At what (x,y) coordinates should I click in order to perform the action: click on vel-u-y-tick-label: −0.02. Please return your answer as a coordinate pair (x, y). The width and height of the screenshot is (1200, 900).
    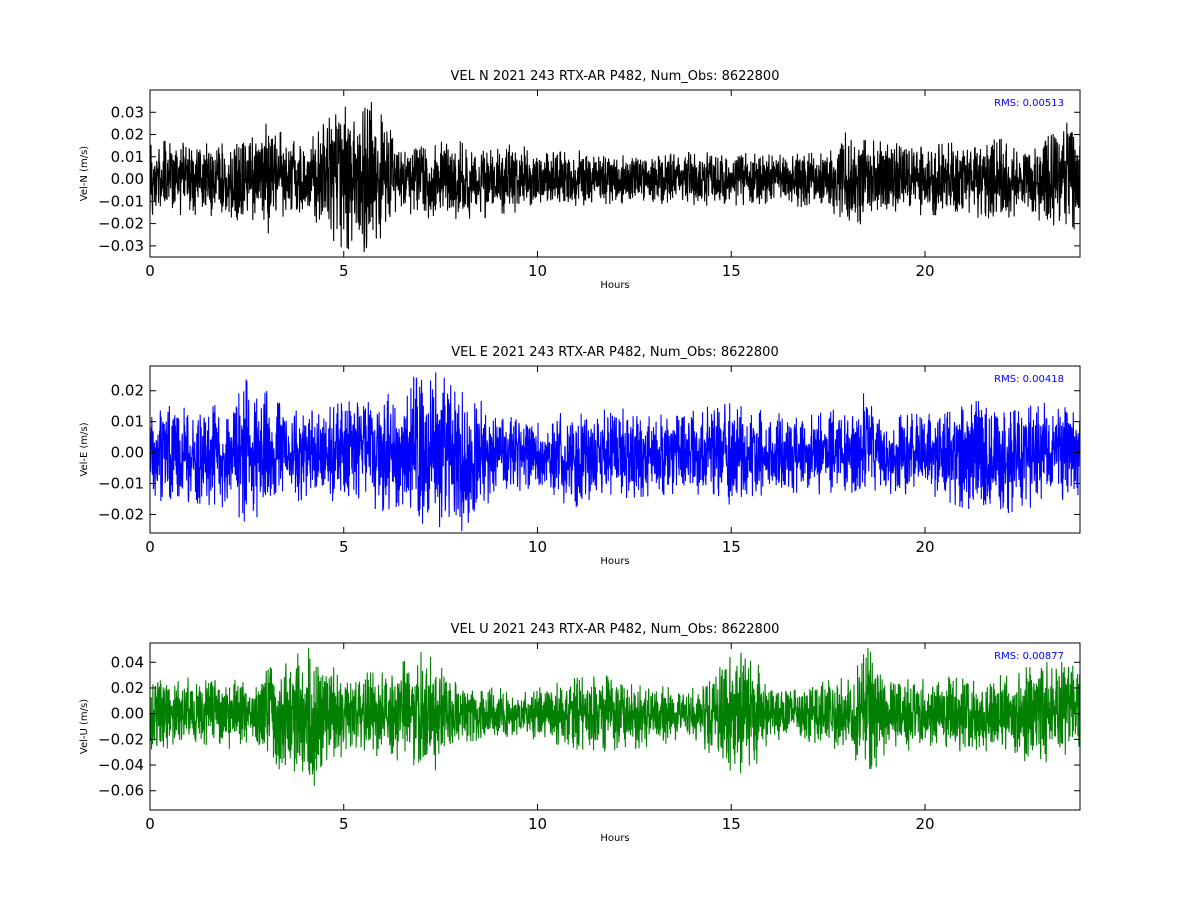
    Looking at the image, I should click on (121, 739).